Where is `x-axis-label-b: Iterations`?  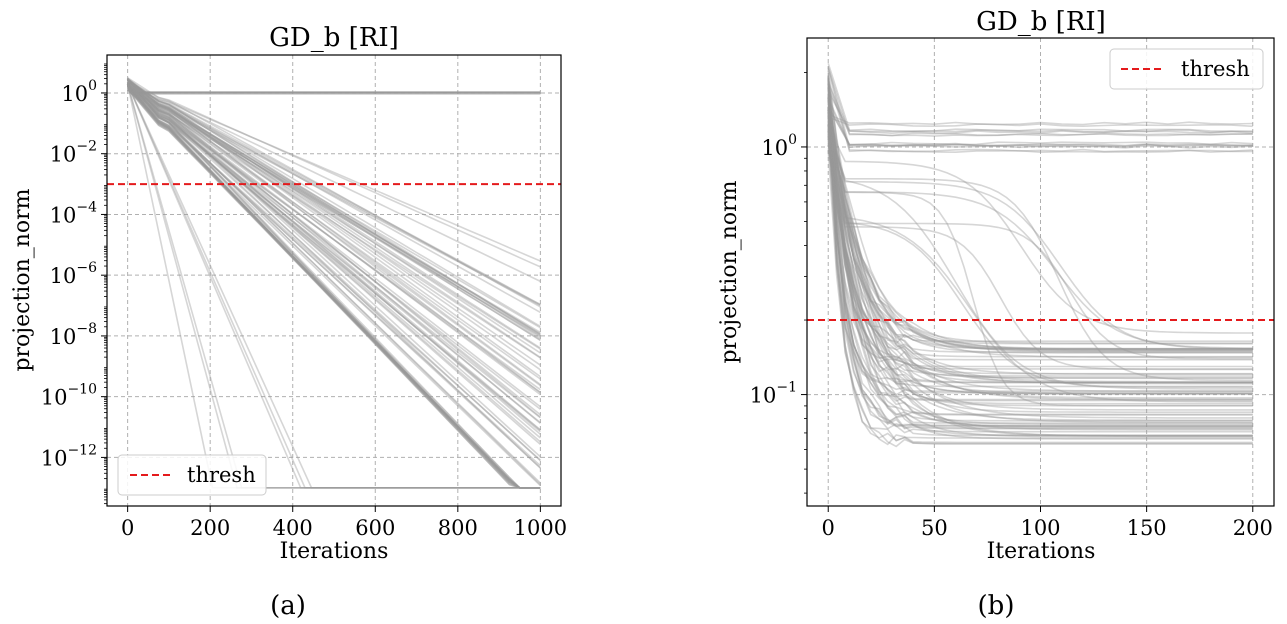 x-axis-label-b: Iterations is located at coordinates (1041, 551).